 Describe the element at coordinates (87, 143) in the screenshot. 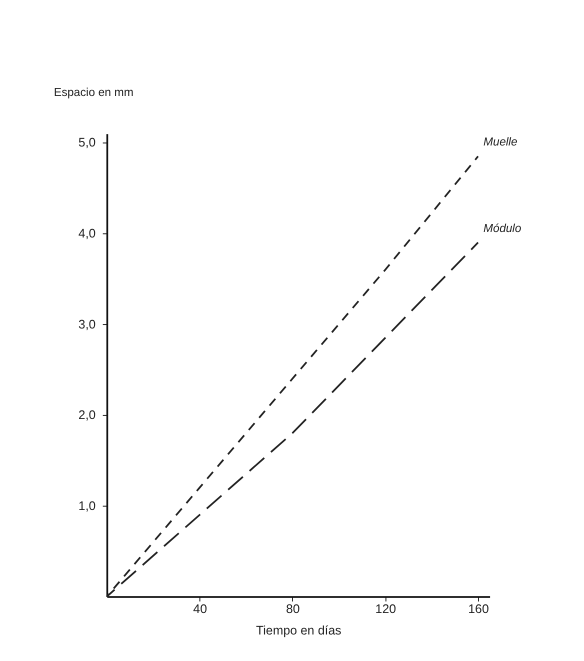

I see `y-tick-label: 5,0` at that location.